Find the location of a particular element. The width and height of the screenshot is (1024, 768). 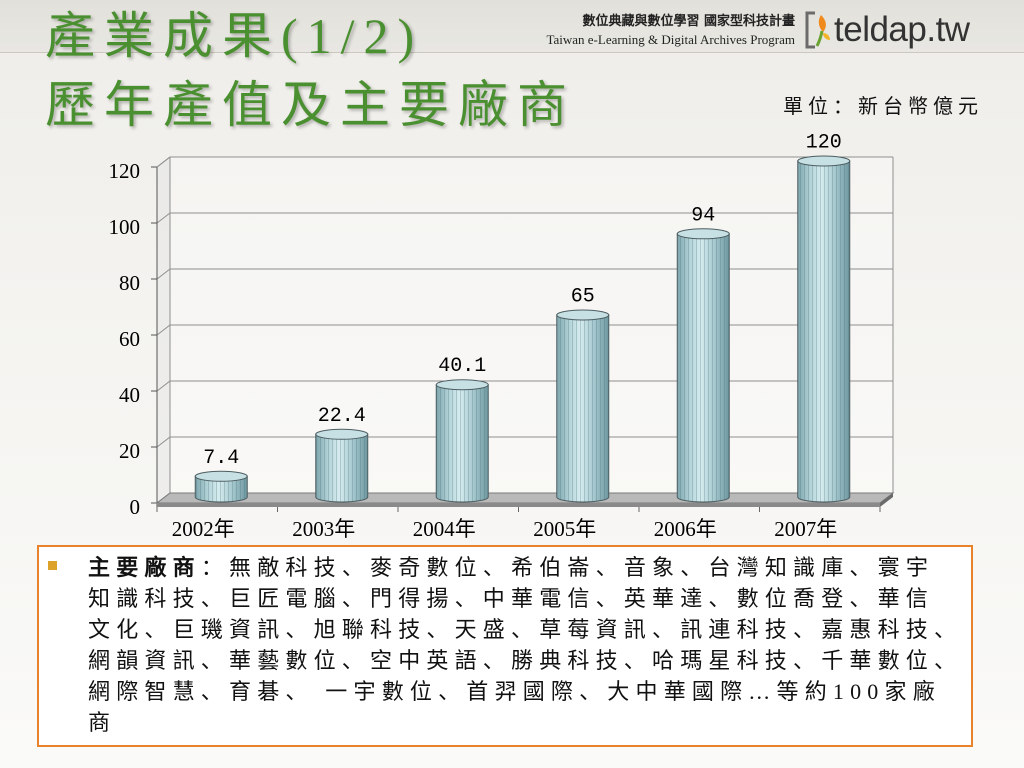

vendor-line: 商 is located at coordinates (102, 722).